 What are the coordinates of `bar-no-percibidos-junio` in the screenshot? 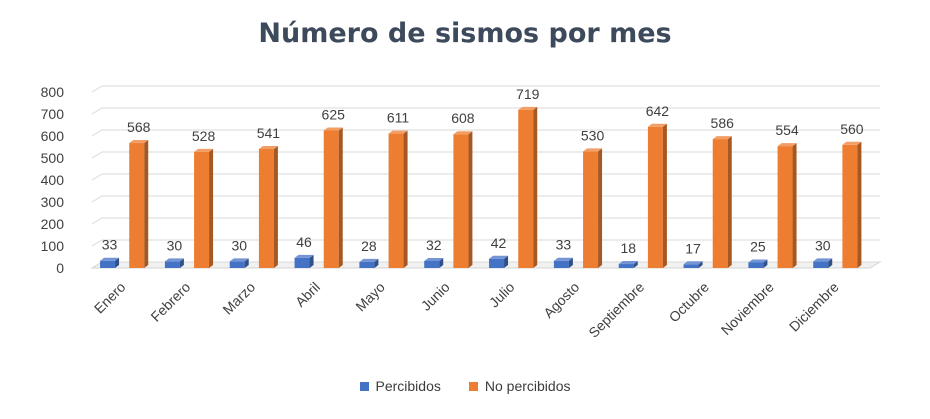 It's located at (463, 199).